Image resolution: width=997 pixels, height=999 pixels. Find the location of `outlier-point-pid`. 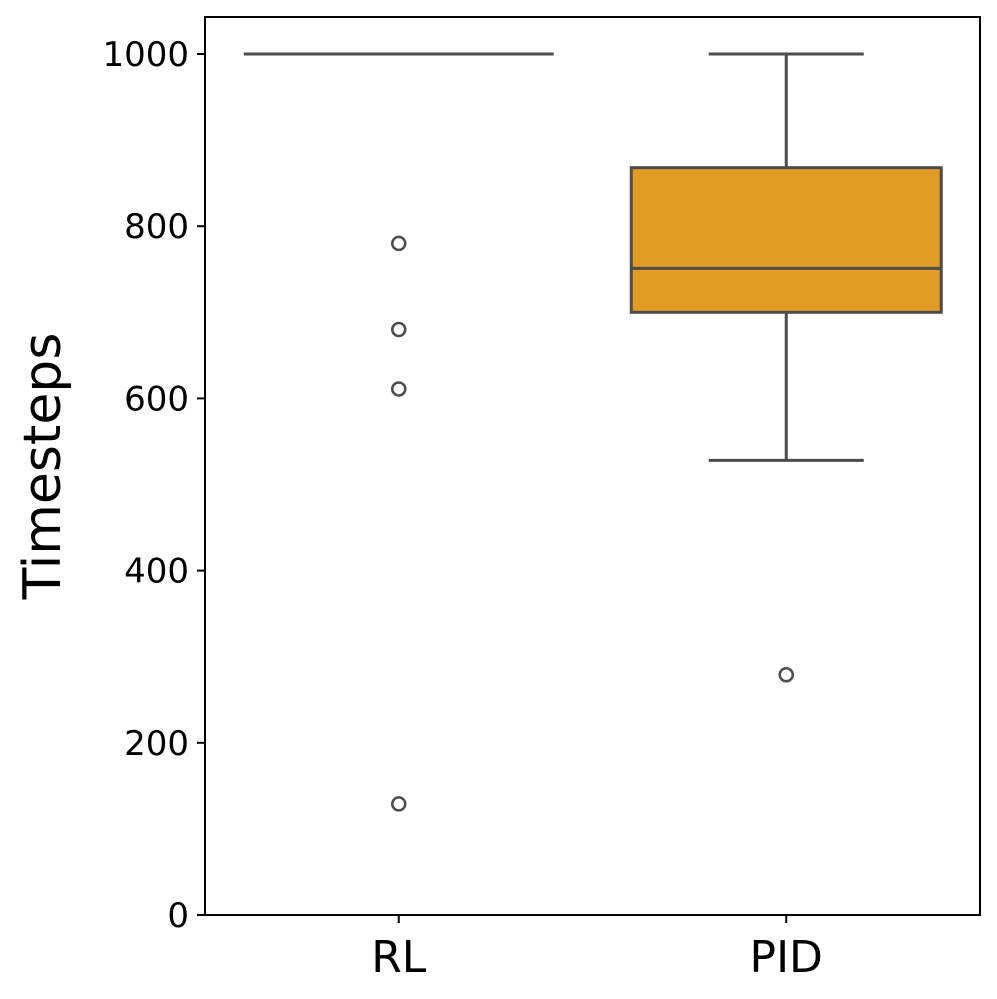

outlier-point-pid is located at coordinates (786, 675).